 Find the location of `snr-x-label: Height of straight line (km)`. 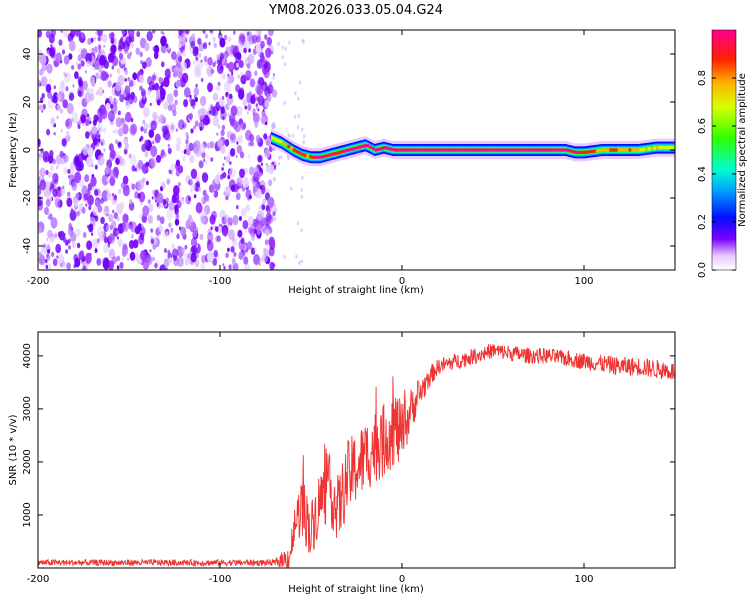

snr-x-label: Height of straight line (km) is located at coordinates (356, 589).